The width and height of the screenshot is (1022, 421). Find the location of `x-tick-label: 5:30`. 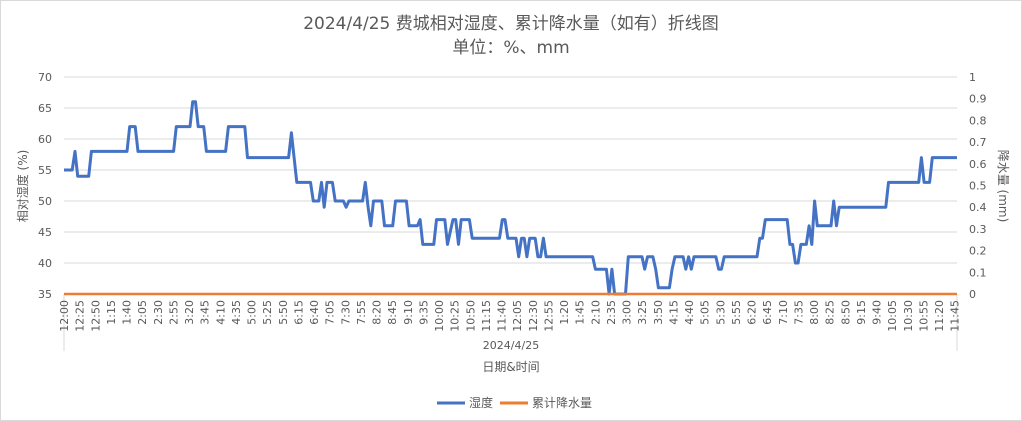

x-tick-label: 5:30 is located at coordinates (720, 312).